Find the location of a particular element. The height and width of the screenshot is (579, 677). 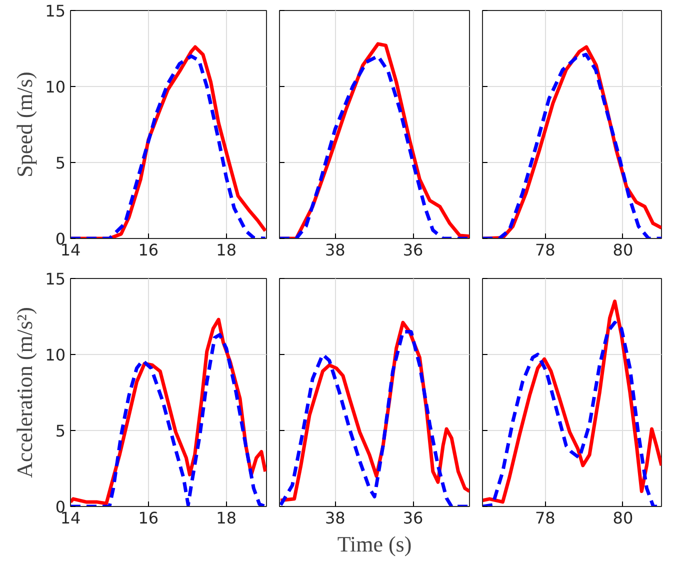

y-axis-title: Acceleration (m/s²) is located at coordinates (25, 392).